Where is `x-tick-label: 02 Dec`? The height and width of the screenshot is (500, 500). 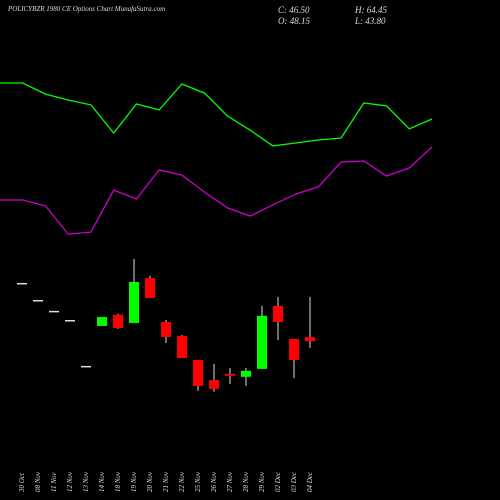 x-tick-label: 02 Dec is located at coordinates (278, 481).